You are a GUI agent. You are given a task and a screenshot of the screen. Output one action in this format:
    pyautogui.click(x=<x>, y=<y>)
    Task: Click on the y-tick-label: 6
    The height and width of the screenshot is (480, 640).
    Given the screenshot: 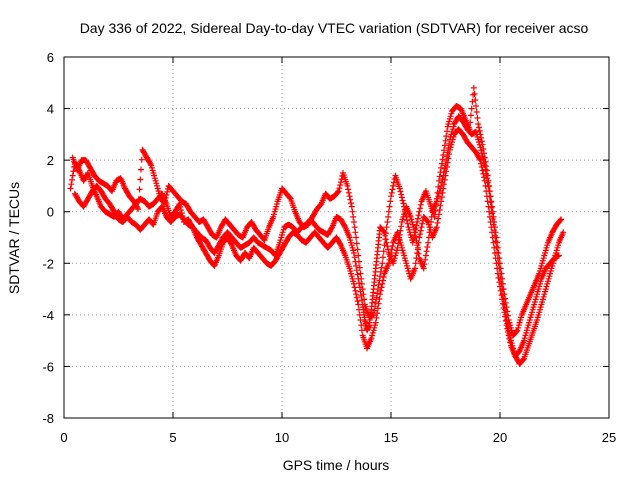 What is the action you would take?
    pyautogui.click(x=50, y=57)
    